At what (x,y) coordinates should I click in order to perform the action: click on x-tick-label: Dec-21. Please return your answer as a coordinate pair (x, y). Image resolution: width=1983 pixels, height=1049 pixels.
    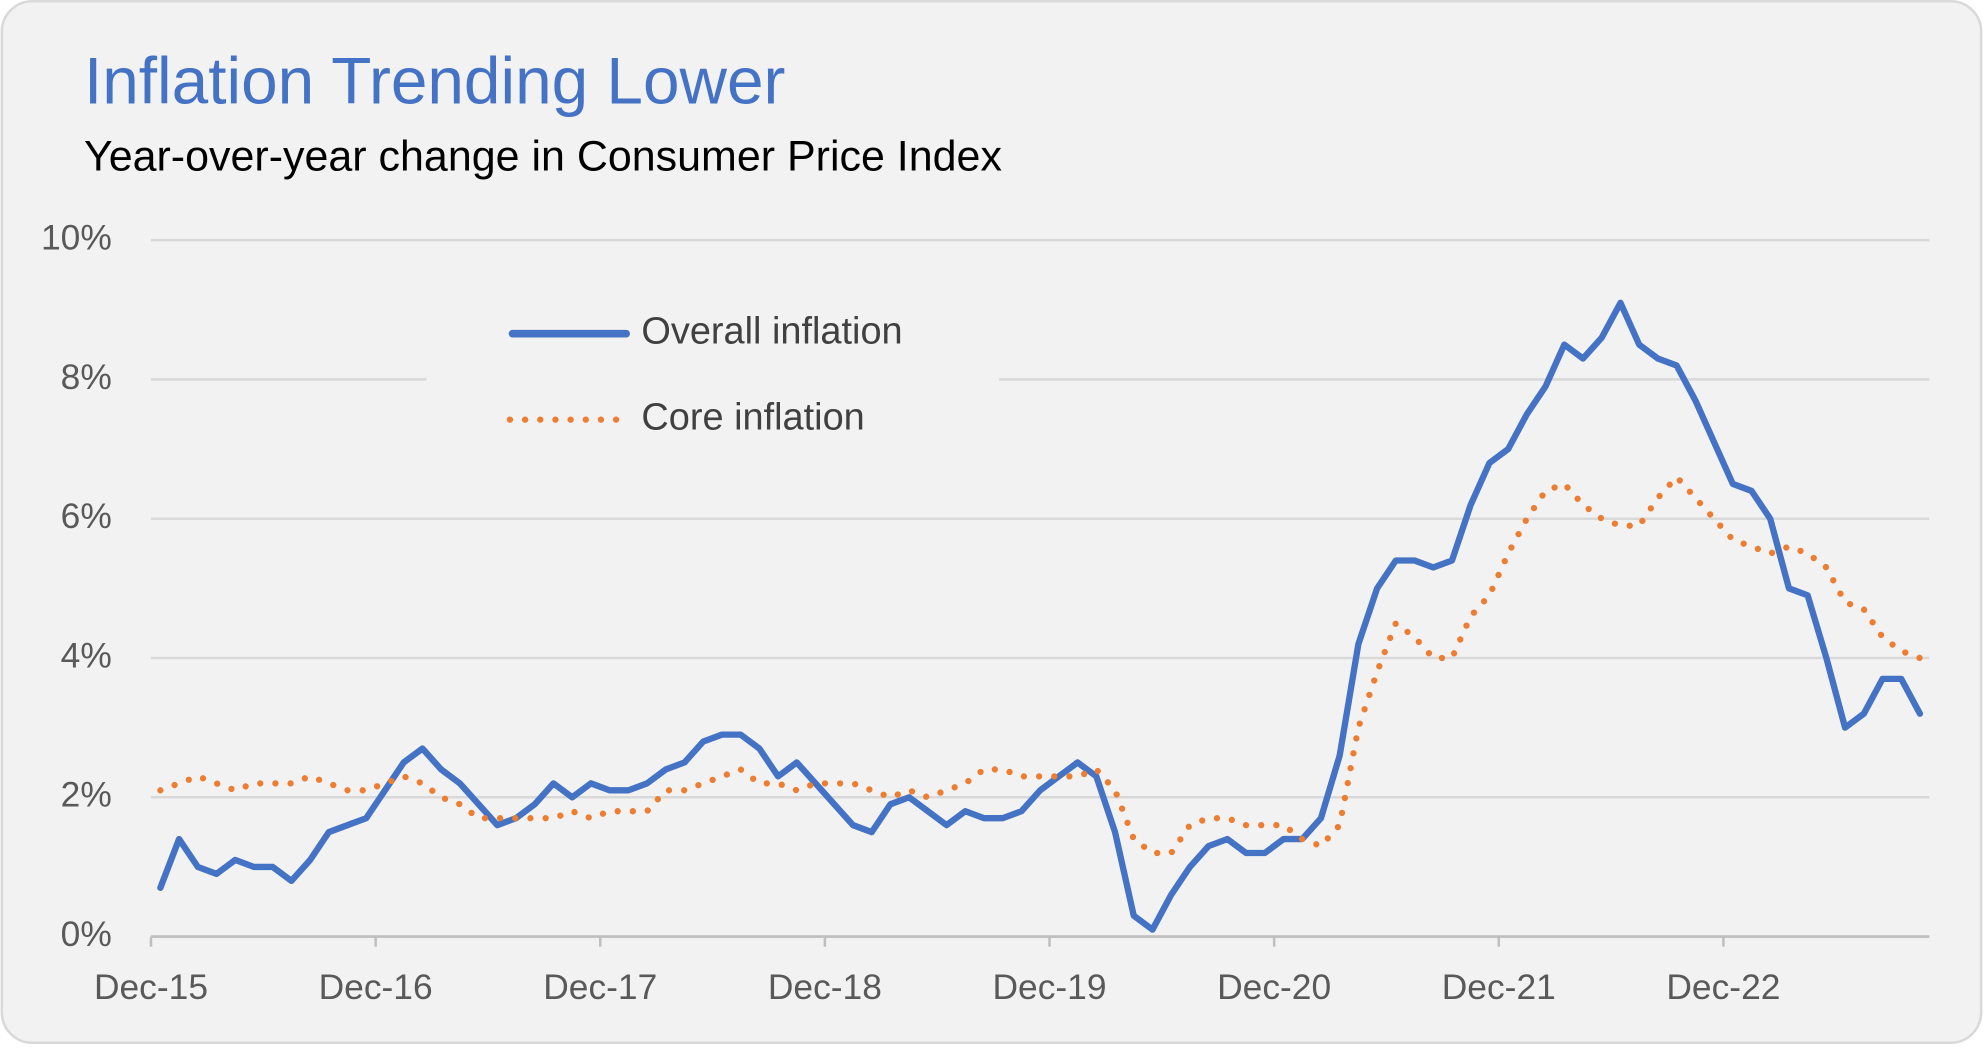
    Looking at the image, I should click on (1499, 987).